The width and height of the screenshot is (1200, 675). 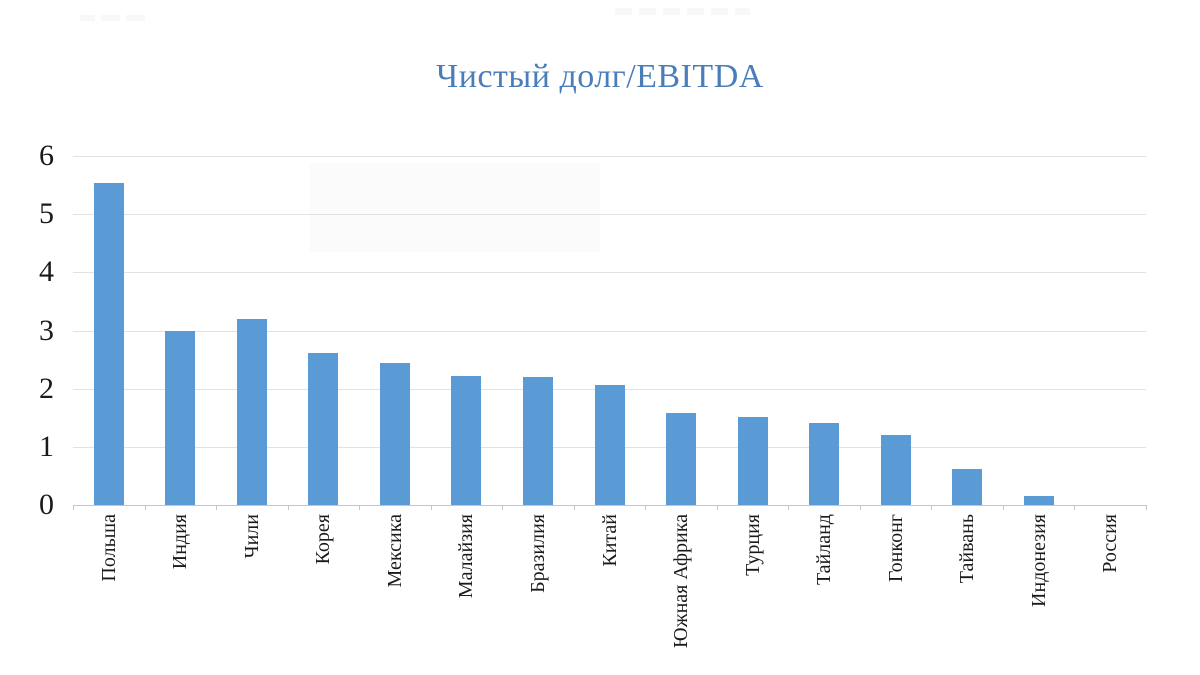 I want to click on x-axis-category-label: Тайланд, so click(x=824, y=550).